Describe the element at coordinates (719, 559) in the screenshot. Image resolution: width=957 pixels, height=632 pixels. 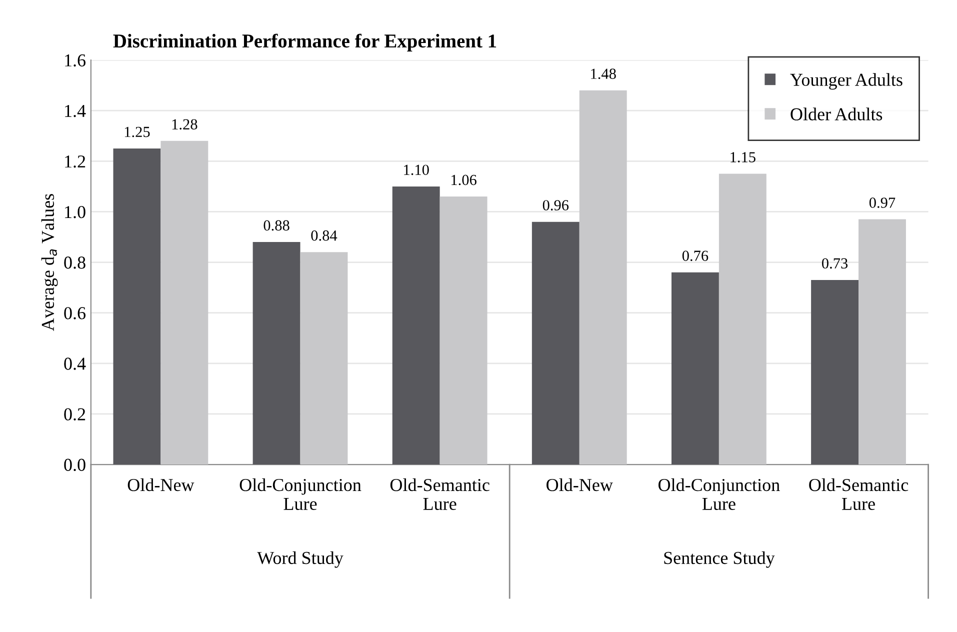
I see `text: Sentence Study` at that location.